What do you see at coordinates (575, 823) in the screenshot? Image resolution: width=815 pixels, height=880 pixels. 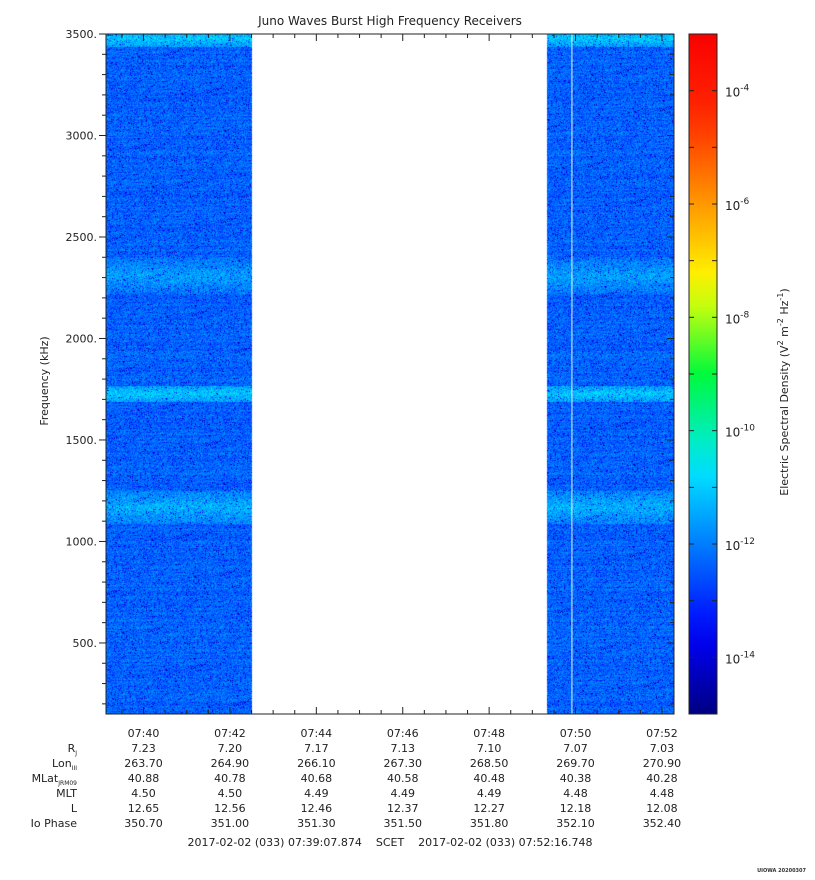 I see `ephemeris-value: 352.10` at bounding box center [575, 823].